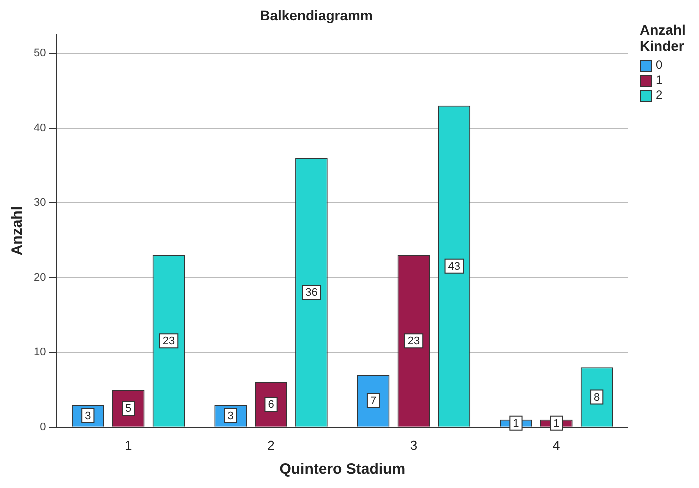 The image size is (699, 488). What do you see at coordinates (663, 38) in the screenshot?
I see `legend-title: Anzahl Kinder` at bounding box center [663, 38].